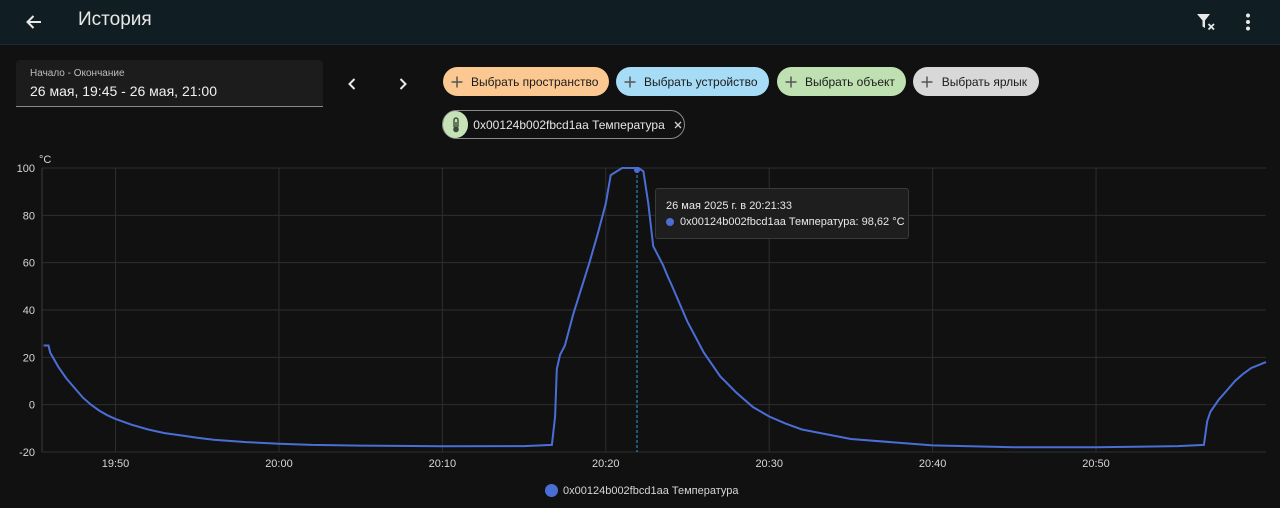 The width and height of the screenshot is (1280, 508). Describe the element at coordinates (850, 81) in the screenshot. I see `select-entity-label: Выбрать объект` at that location.